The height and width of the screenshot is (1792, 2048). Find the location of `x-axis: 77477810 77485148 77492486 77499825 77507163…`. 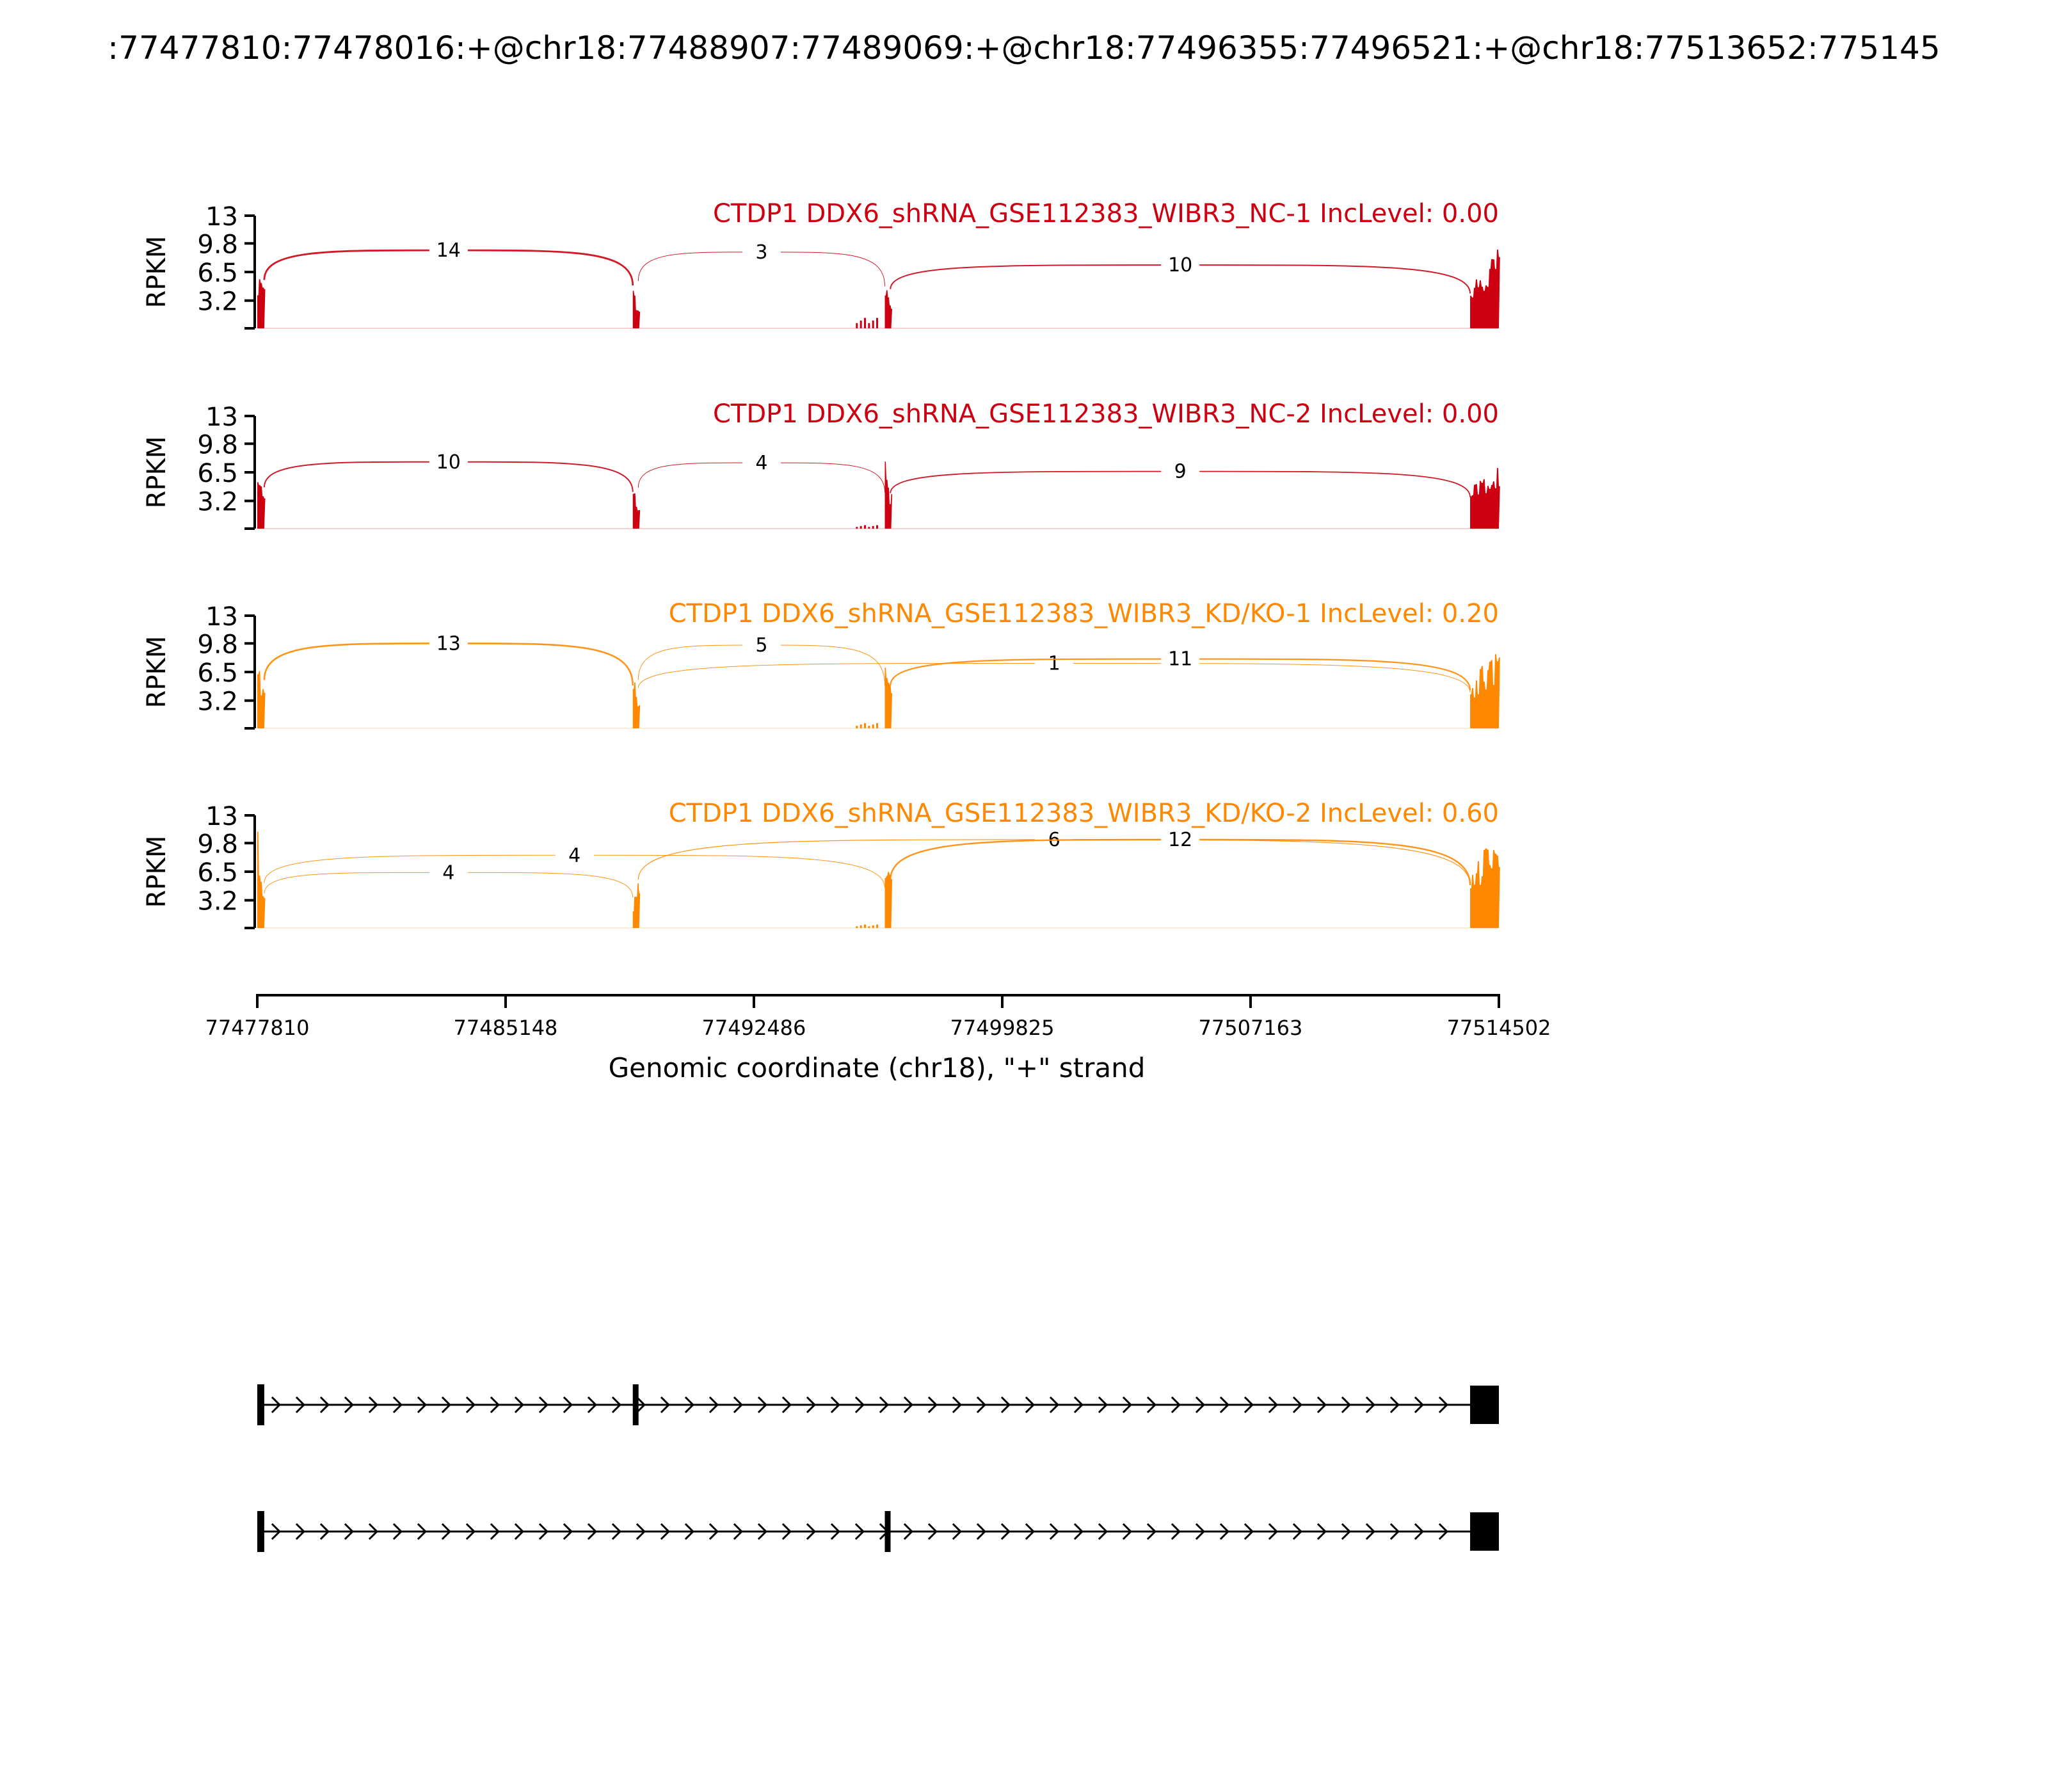

x-axis: 77477810 77485148 77492486 77499825 77507163… is located at coordinates (878, 1039).